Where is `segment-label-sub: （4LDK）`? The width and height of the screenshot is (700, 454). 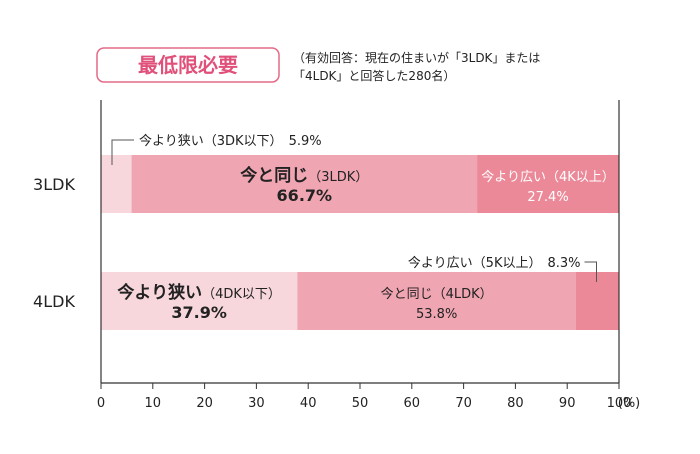
segment-label-sub: （4LDK） is located at coordinates (463, 294).